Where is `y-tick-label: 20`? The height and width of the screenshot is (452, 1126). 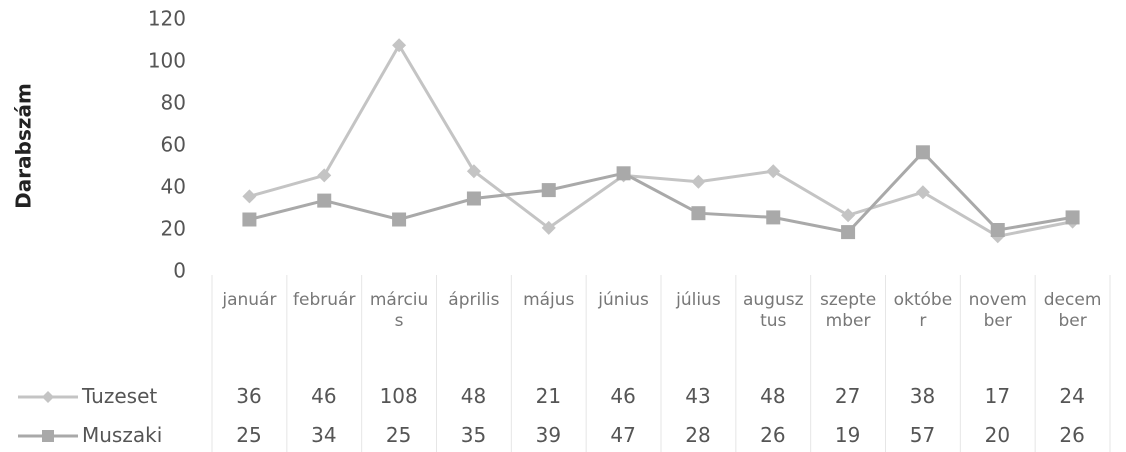 y-tick-label: 20 is located at coordinates (173, 229).